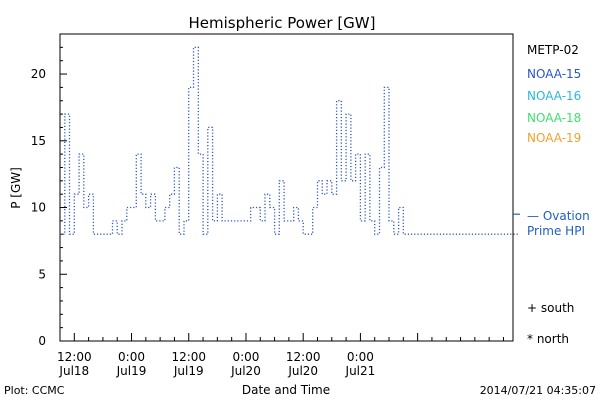 Image resolution: width=600 pixels, height=400 pixels. I want to click on ovation-label-2: Prime HPI, so click(556, 231).